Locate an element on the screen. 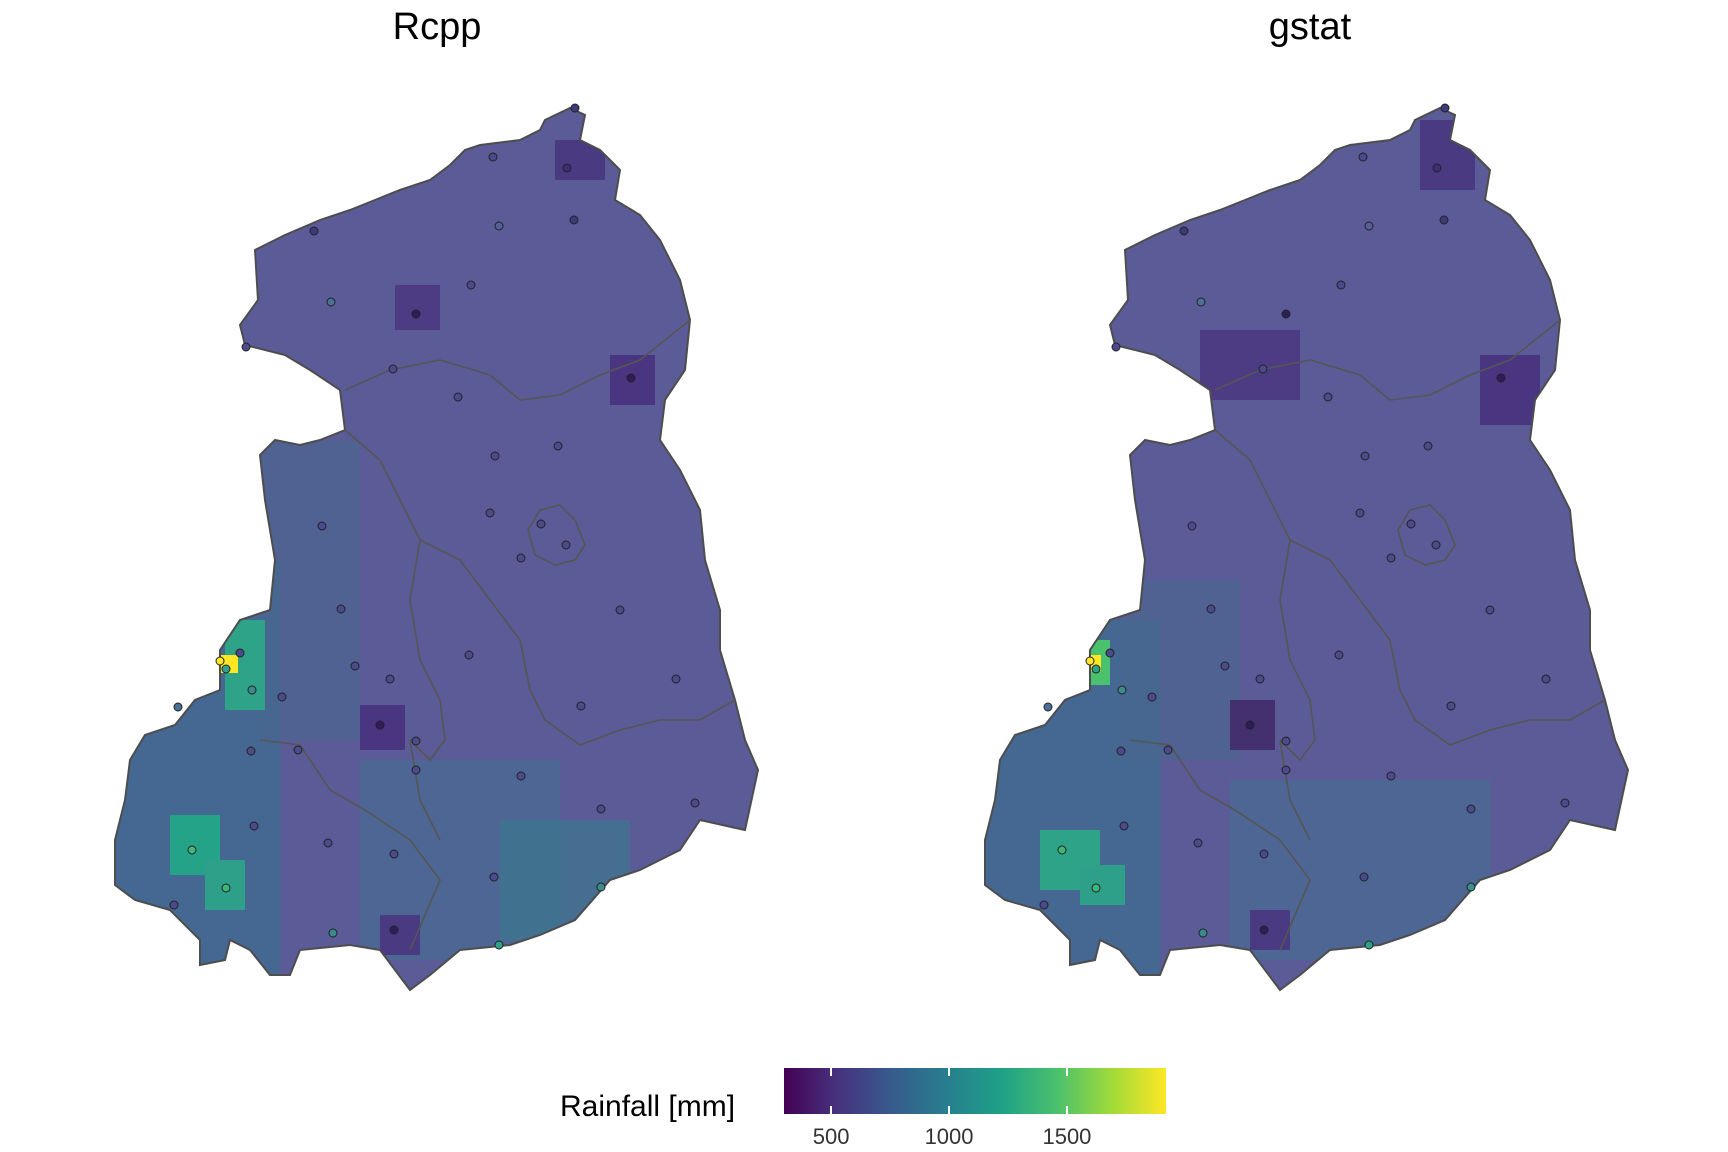  legend-colorbar is located at coordinates (975, 1091).